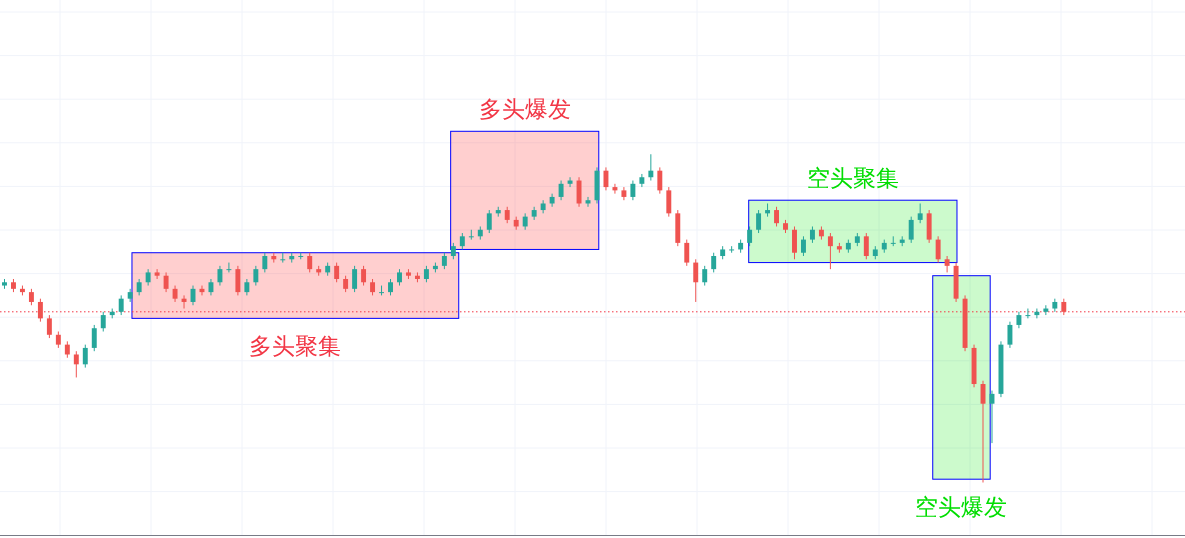  Describe the element at coordinates (295, 346) in the screenshot. I see `annotation: 多头聚集` at that location.